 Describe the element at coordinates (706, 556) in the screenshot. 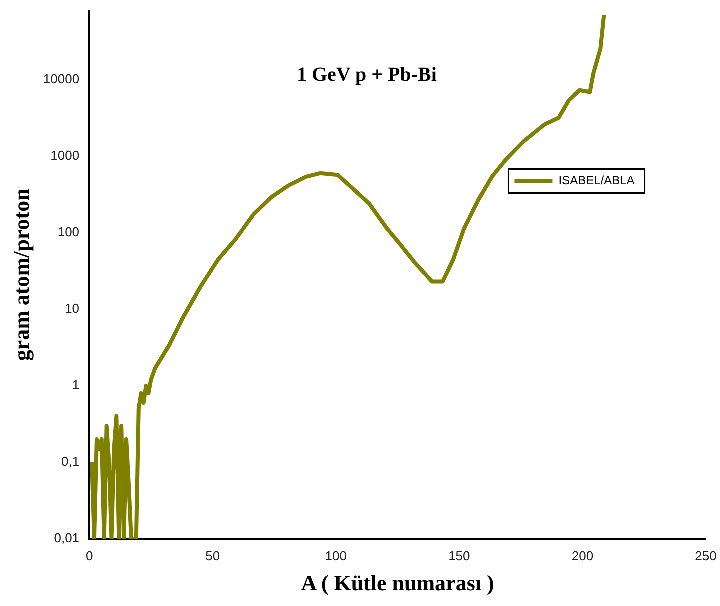

I see `x-tick-label: 250` at that location.